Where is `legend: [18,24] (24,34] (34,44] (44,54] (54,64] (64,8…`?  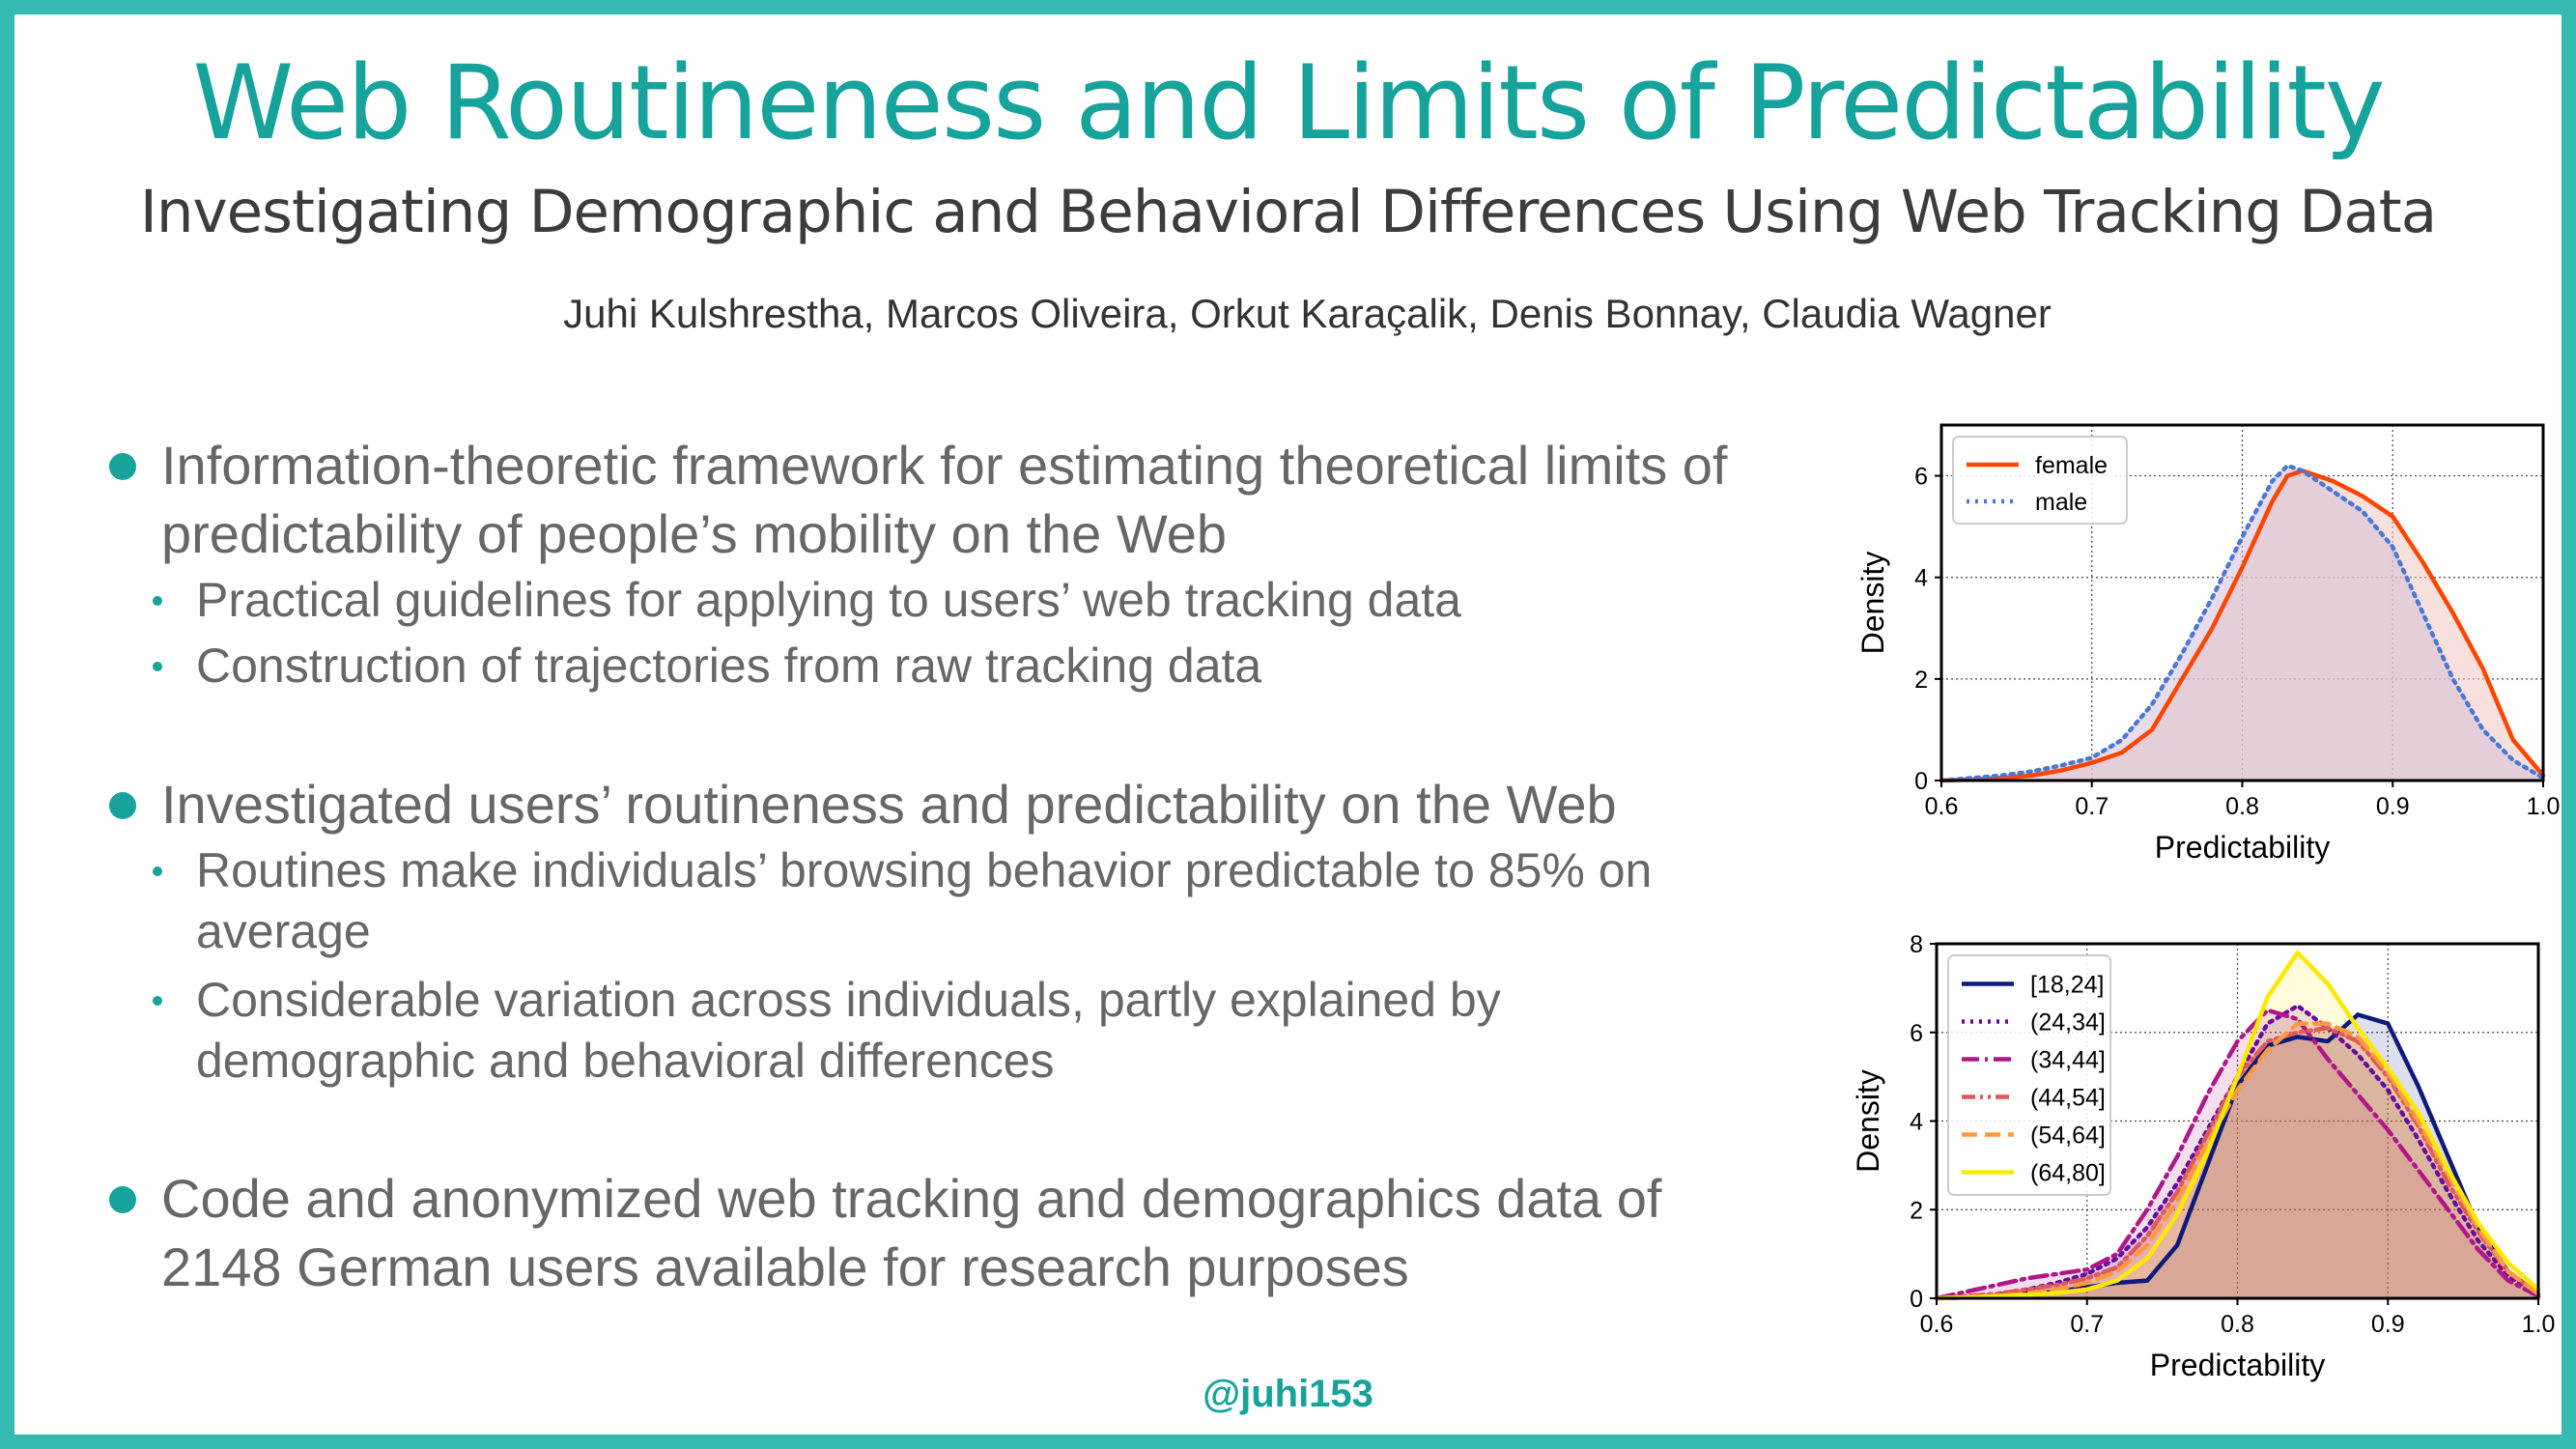 legend: [18,24] (24,34] (34,44] (44,54] (54,64] (64,8… is located at coordinates (2029, 1075).